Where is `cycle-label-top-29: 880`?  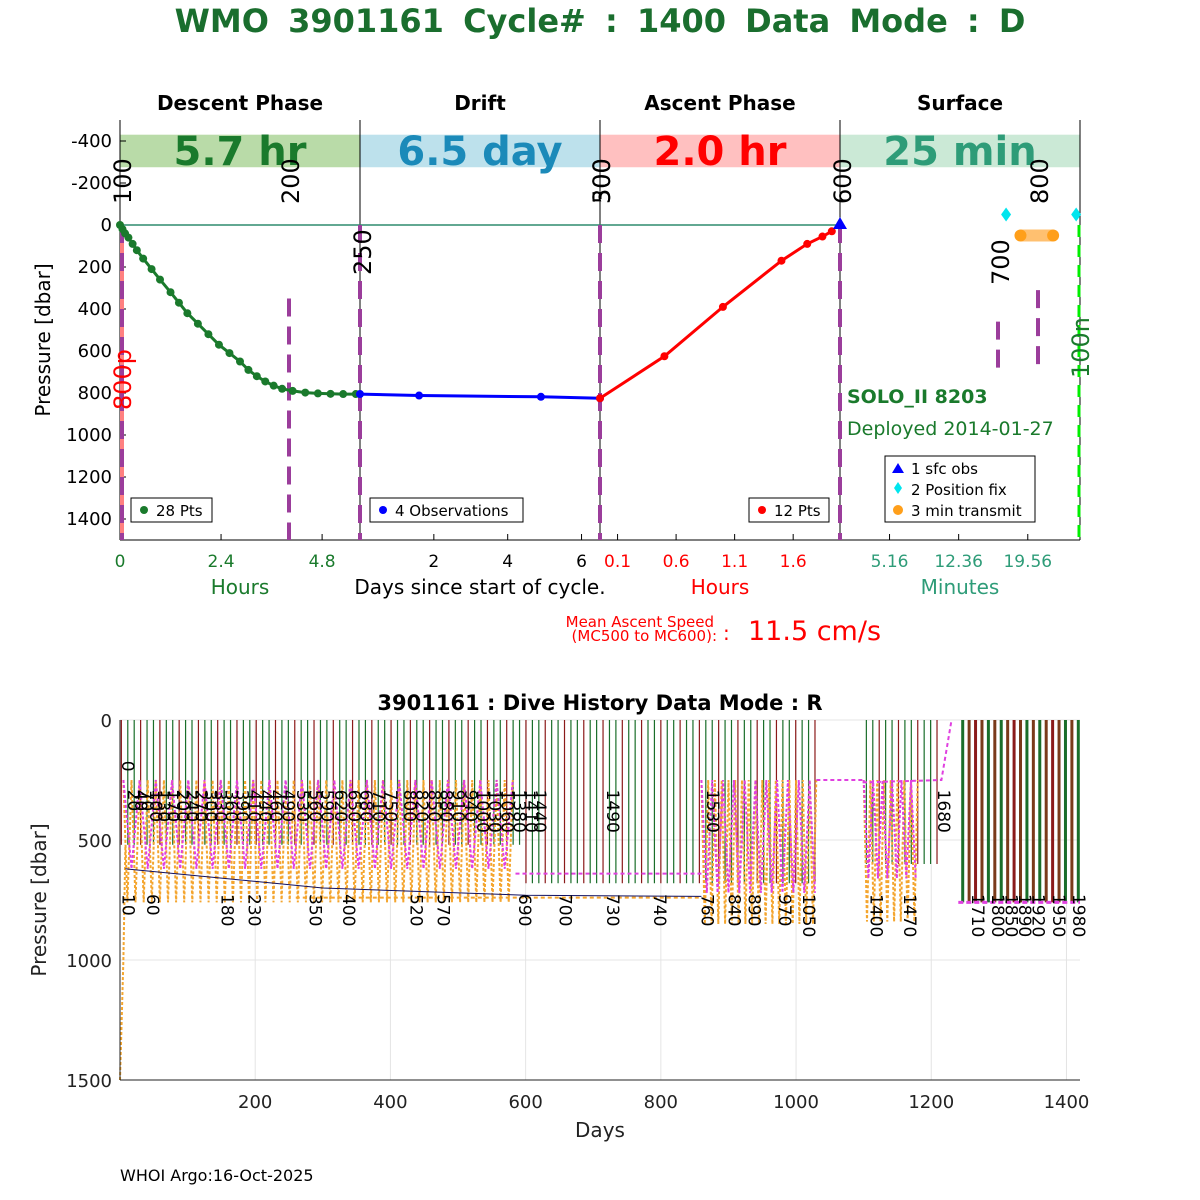 cycle-label-top-29: 880 is located at coordinates (445, 806).